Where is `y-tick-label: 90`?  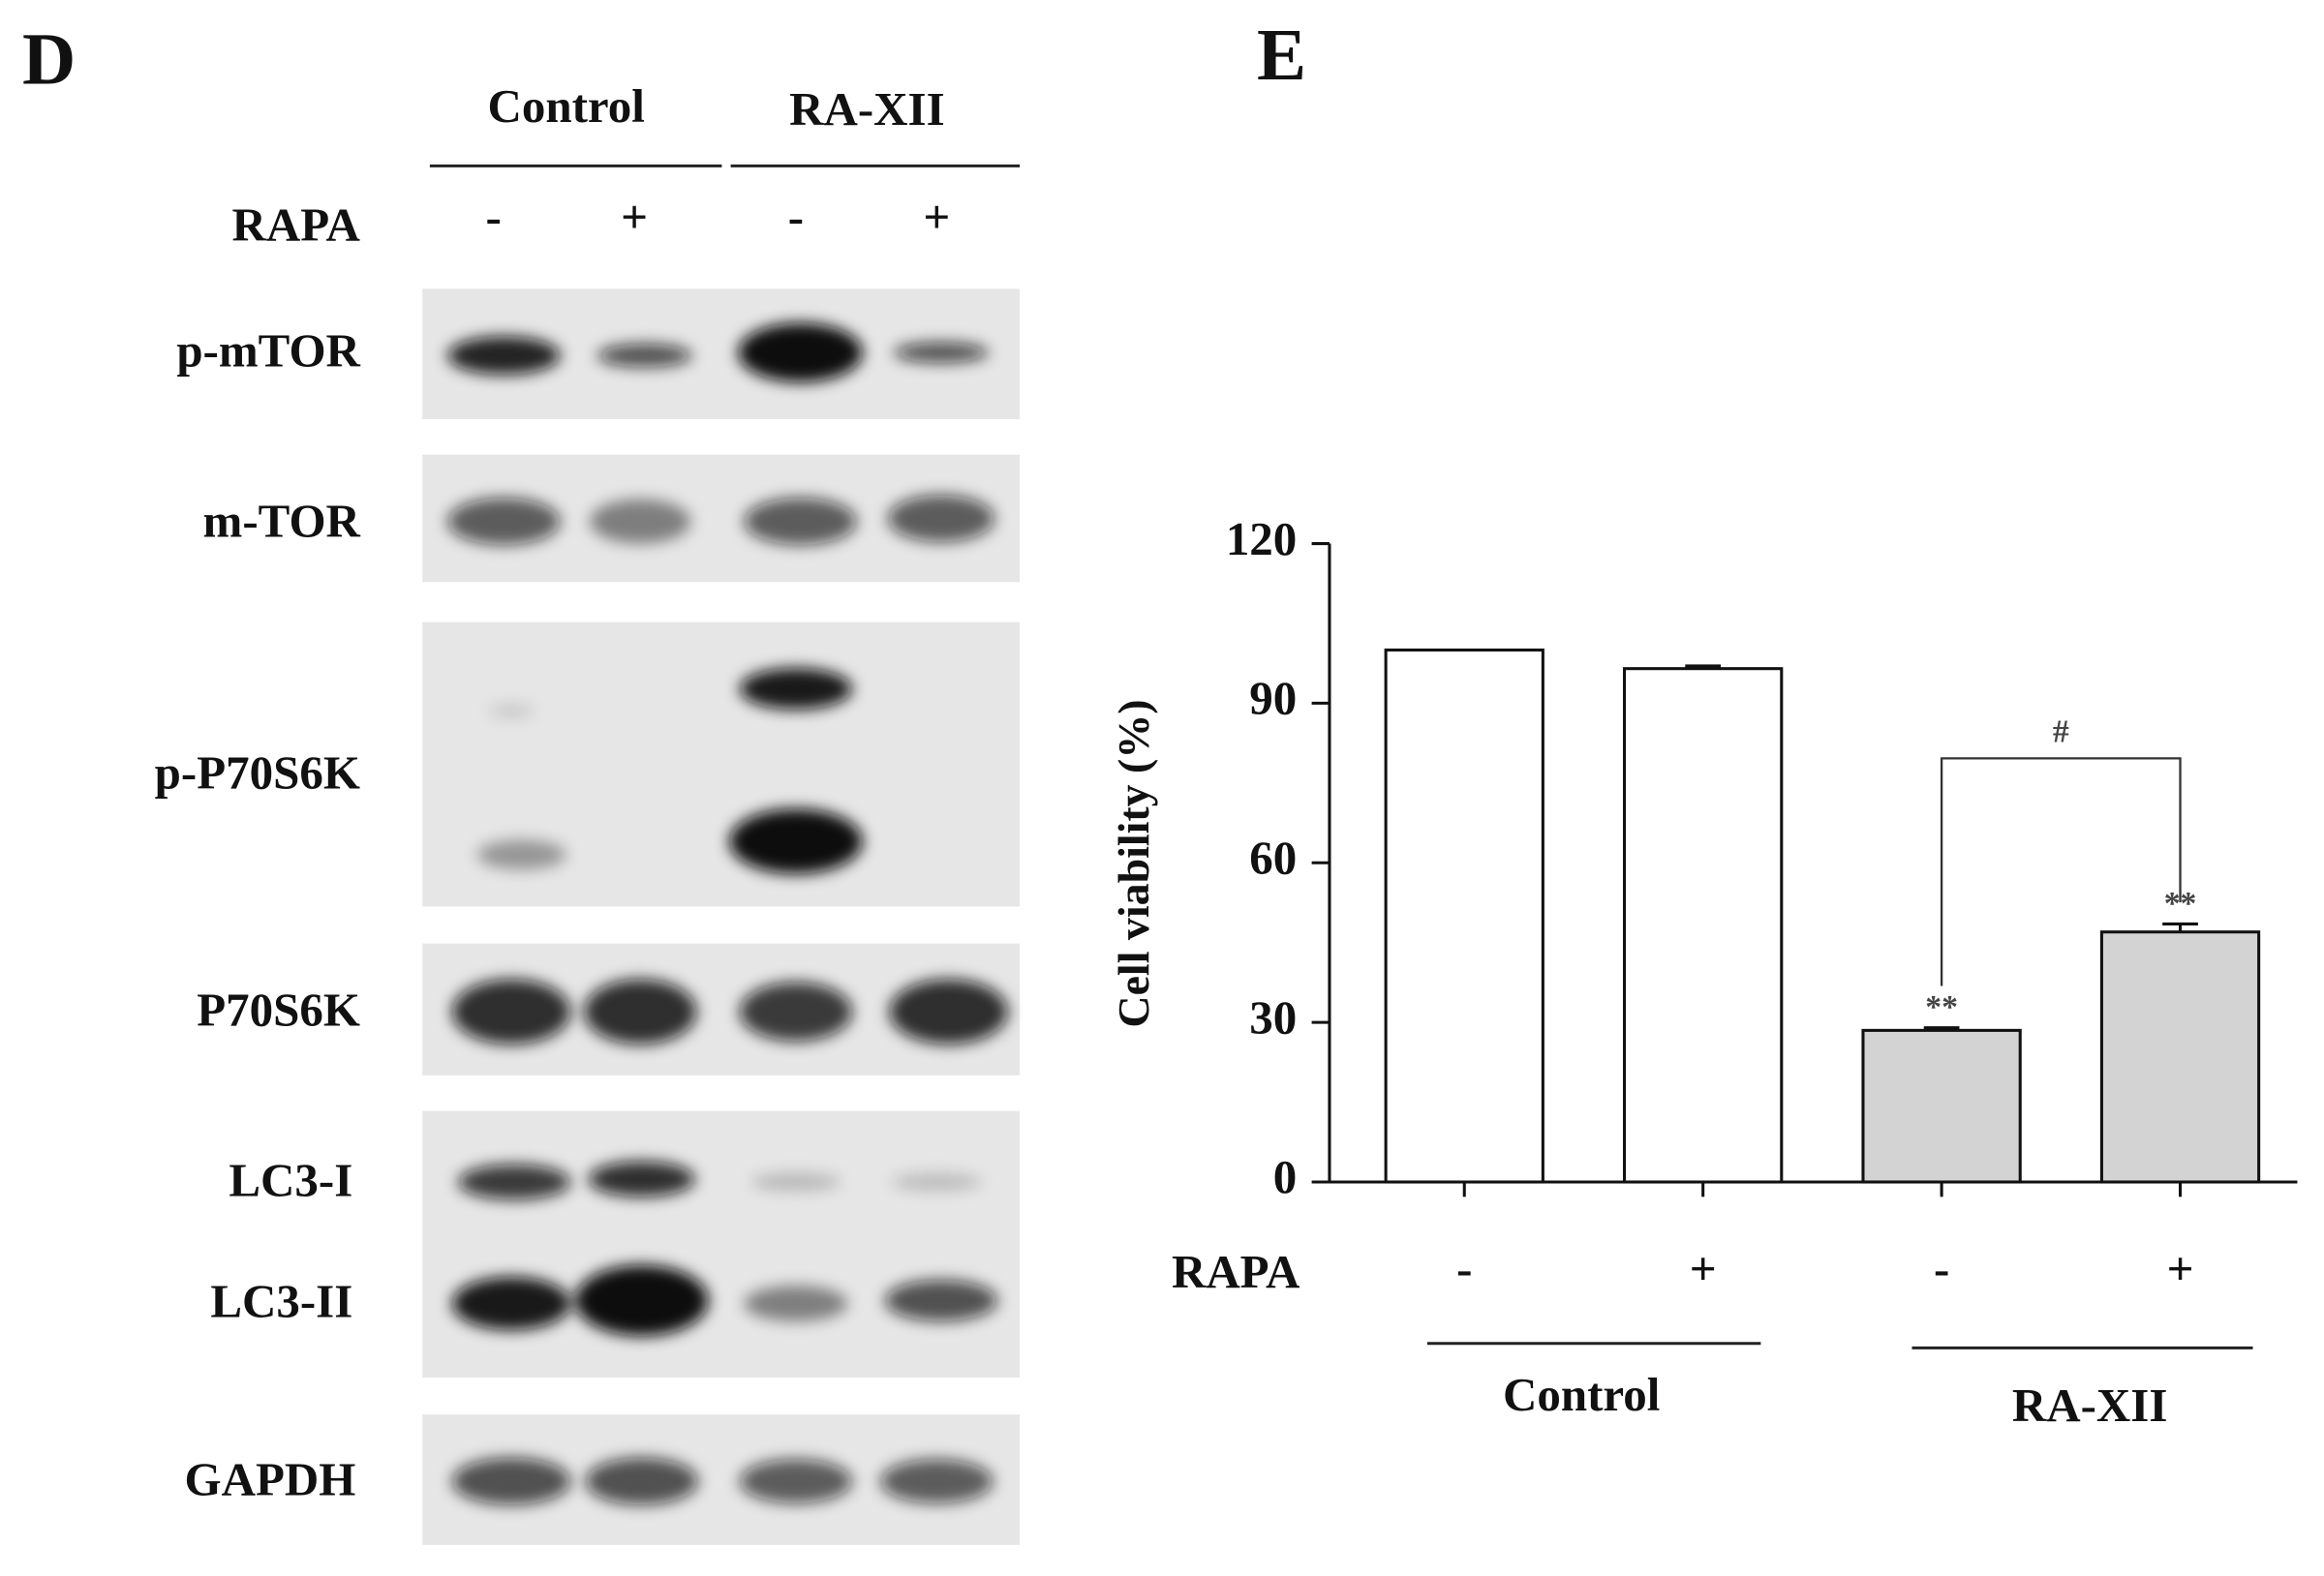 y-tick-label: 90 is located at coordinates (1273, 698).